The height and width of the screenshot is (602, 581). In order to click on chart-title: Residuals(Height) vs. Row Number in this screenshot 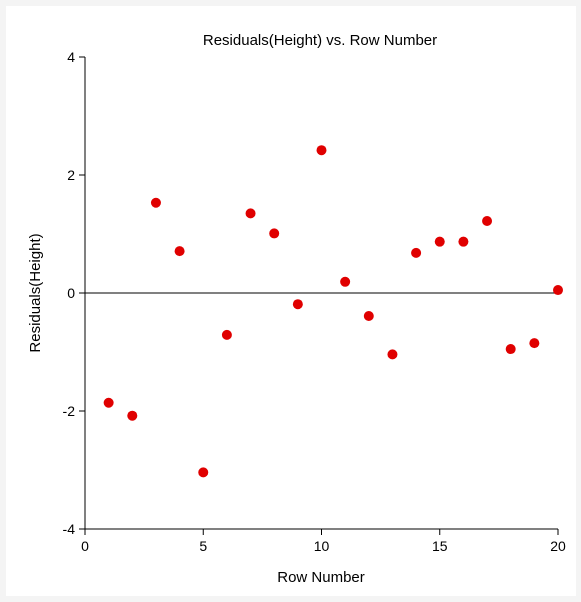, I will do `click(320, 40)`.